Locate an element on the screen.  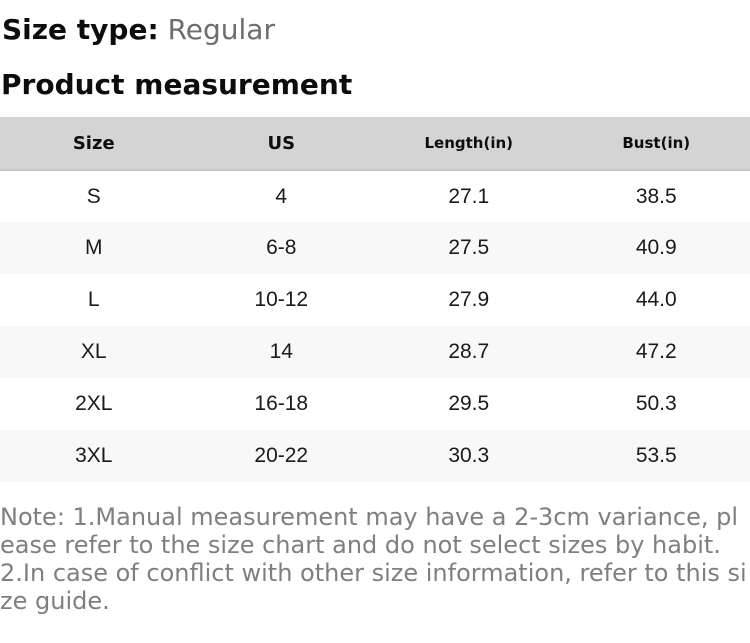
table-row-s: S 4 27.1 38.5 is located at coordinates (375, 196).